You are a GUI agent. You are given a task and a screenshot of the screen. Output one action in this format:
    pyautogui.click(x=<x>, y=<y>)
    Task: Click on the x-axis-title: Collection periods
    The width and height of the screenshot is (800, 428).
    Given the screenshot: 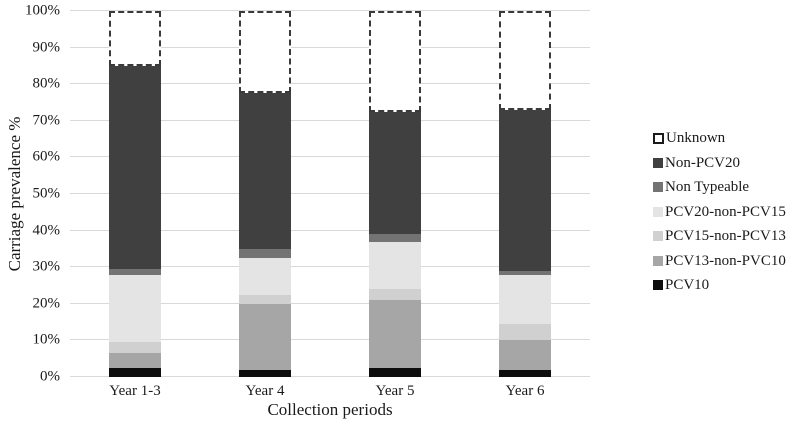 What is the action you would take?
    pyautogui.click(x=330, y=409)
    